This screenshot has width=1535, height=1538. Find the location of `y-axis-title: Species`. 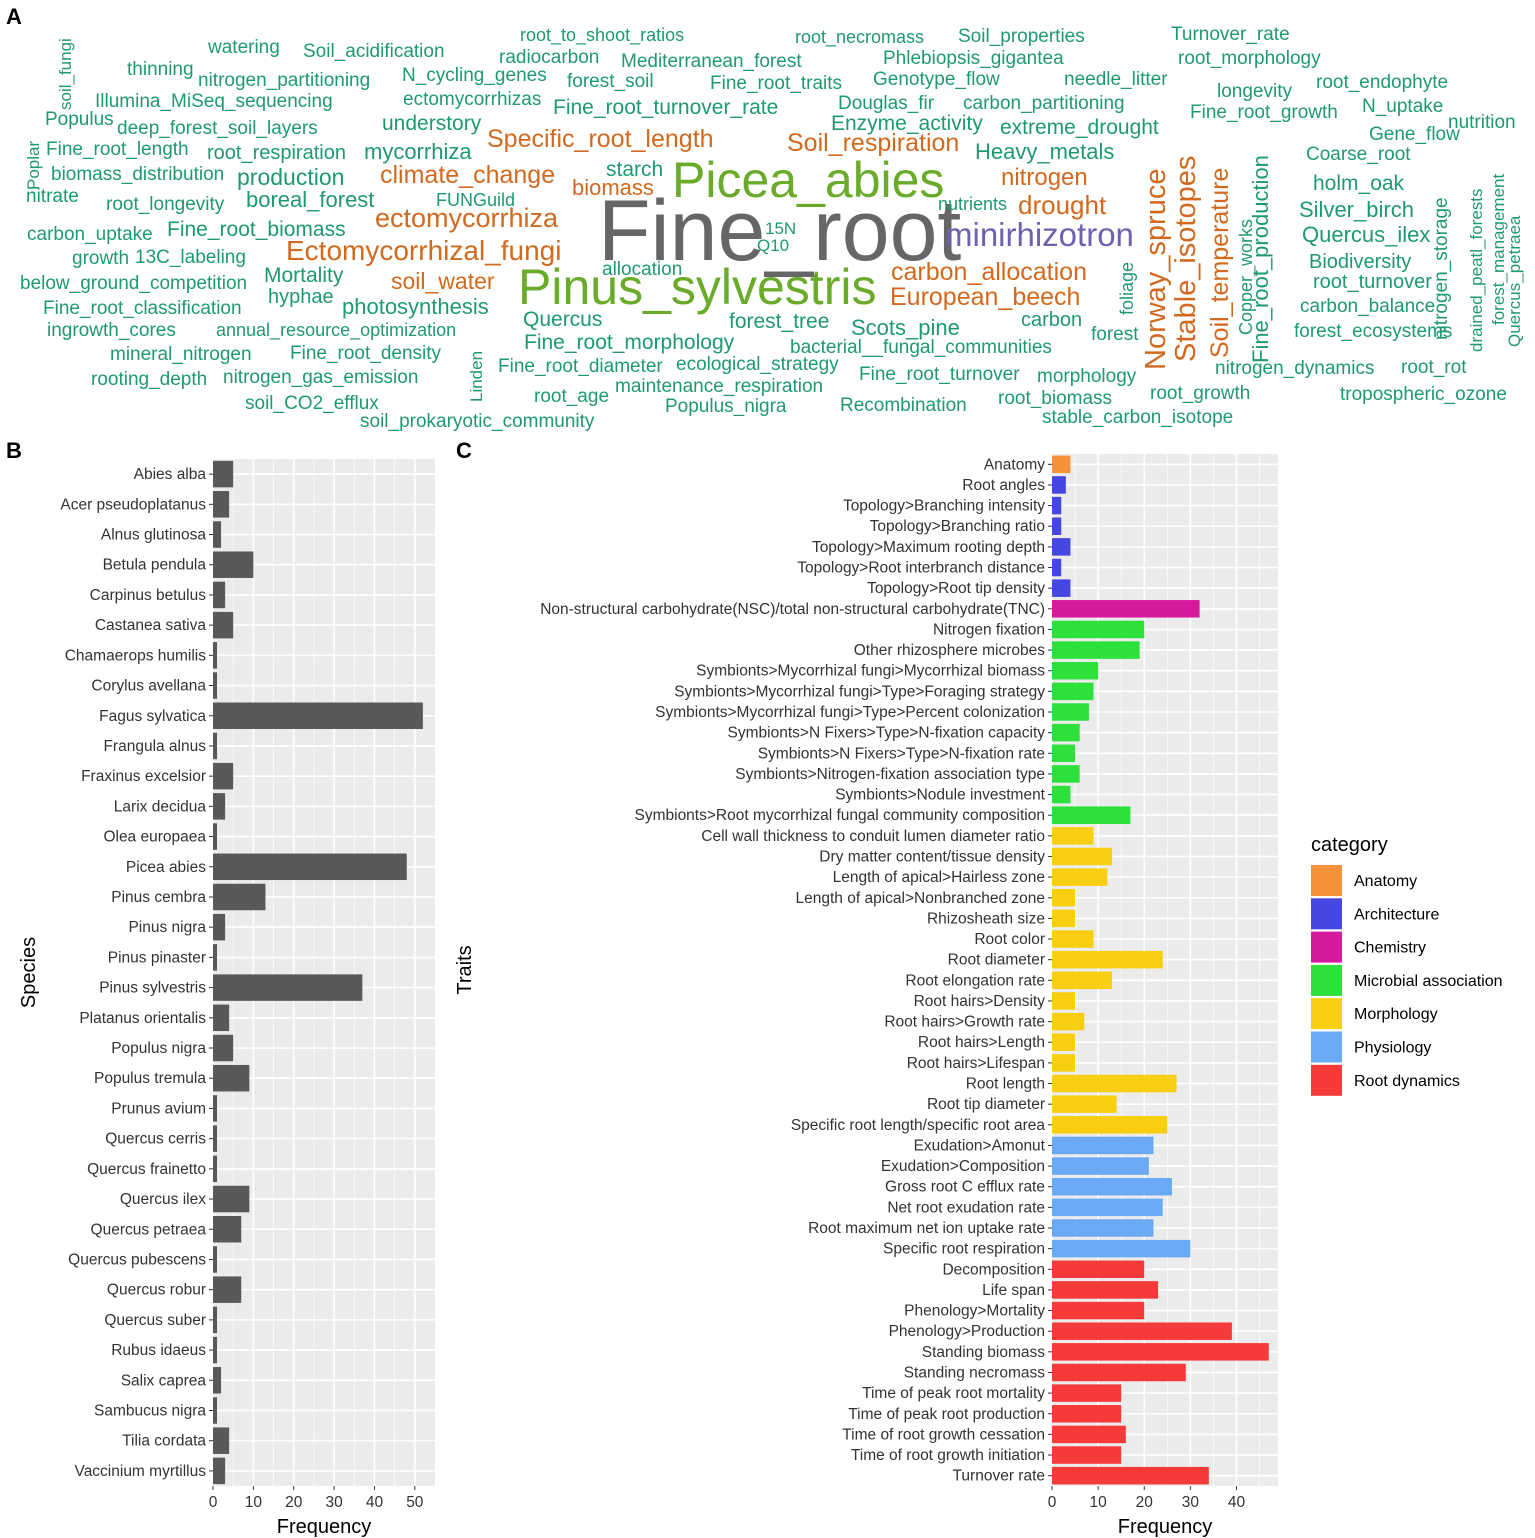

y-axis-title: Species is located at coordinates (29, 972).